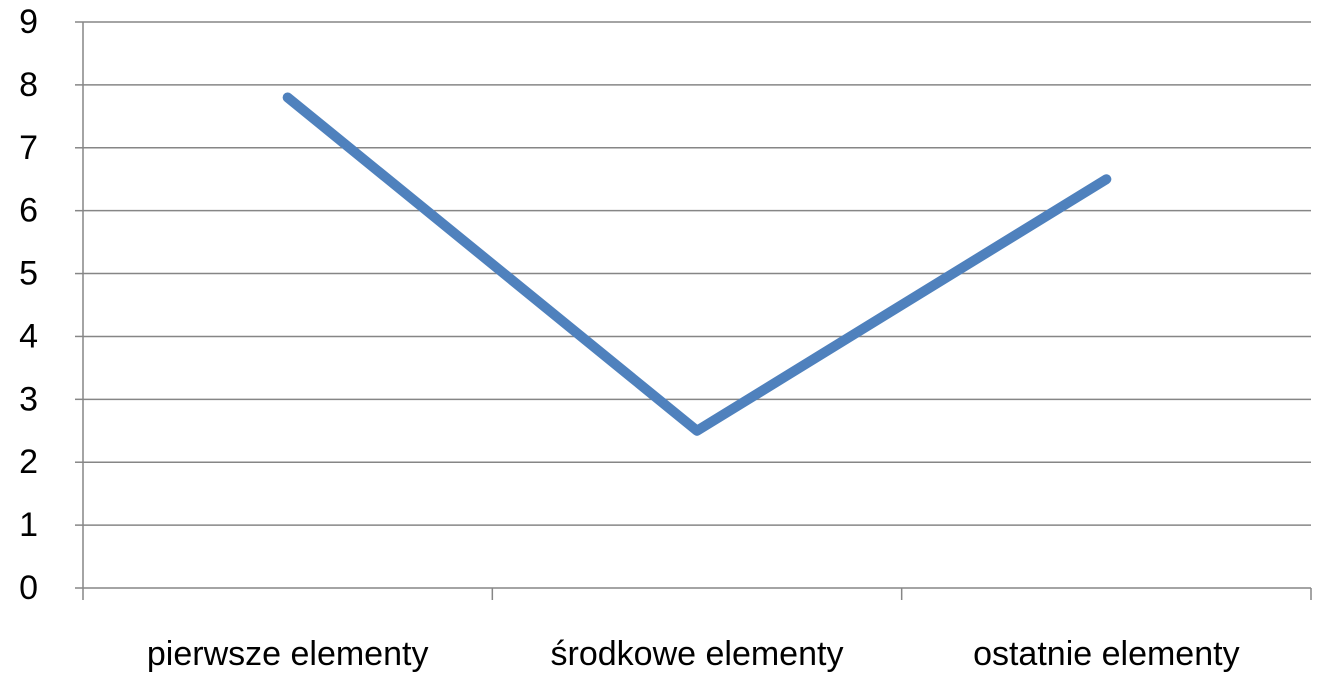 The height and width of the screenshot is (674, 1319). What do you see at coordinates (697, 654) in the screenshot?
I see `x-tick-label: środkowe elementy` at bounding box center [697, 654].